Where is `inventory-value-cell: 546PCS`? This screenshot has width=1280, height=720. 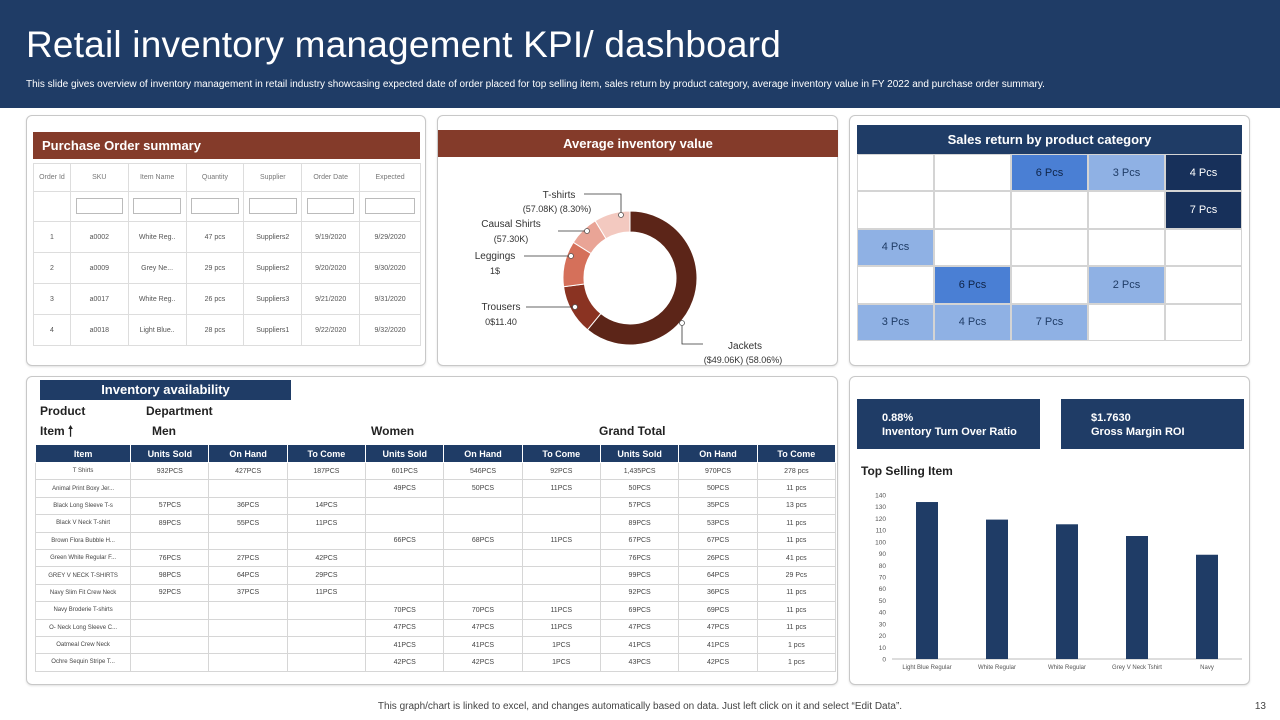 inventory-value-cell: 546PCS is located at coordinates (483, 471).